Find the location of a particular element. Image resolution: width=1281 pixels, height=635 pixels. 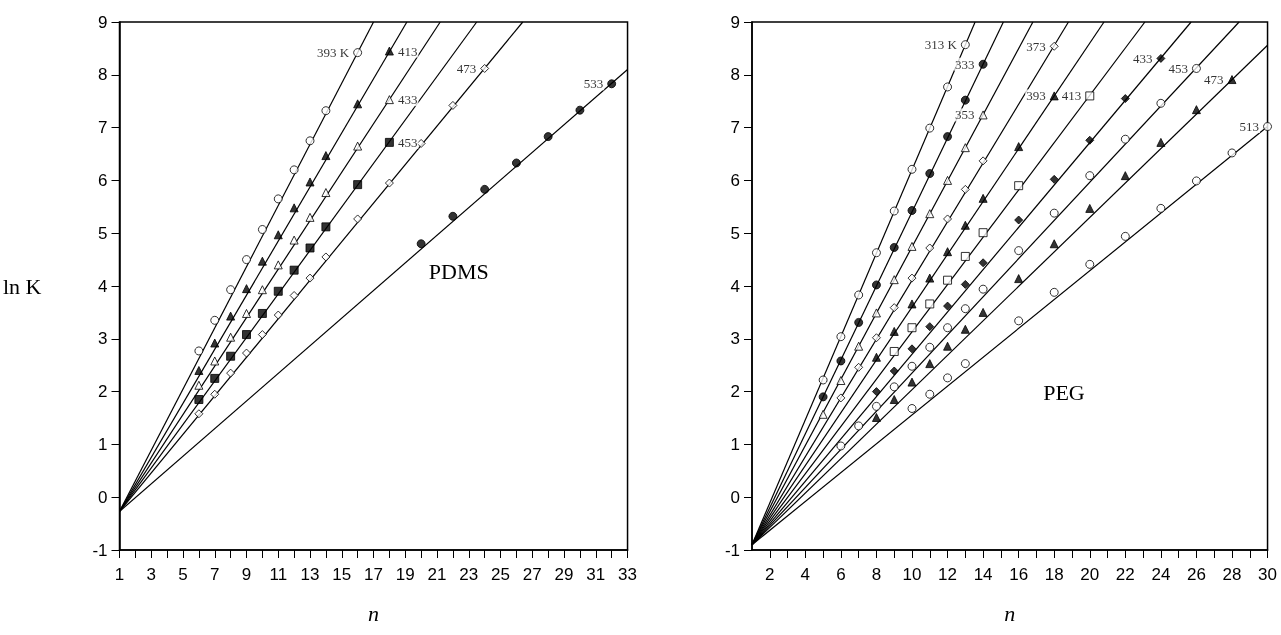

x-tick-label: 23 is located at coordinates (469, 574).